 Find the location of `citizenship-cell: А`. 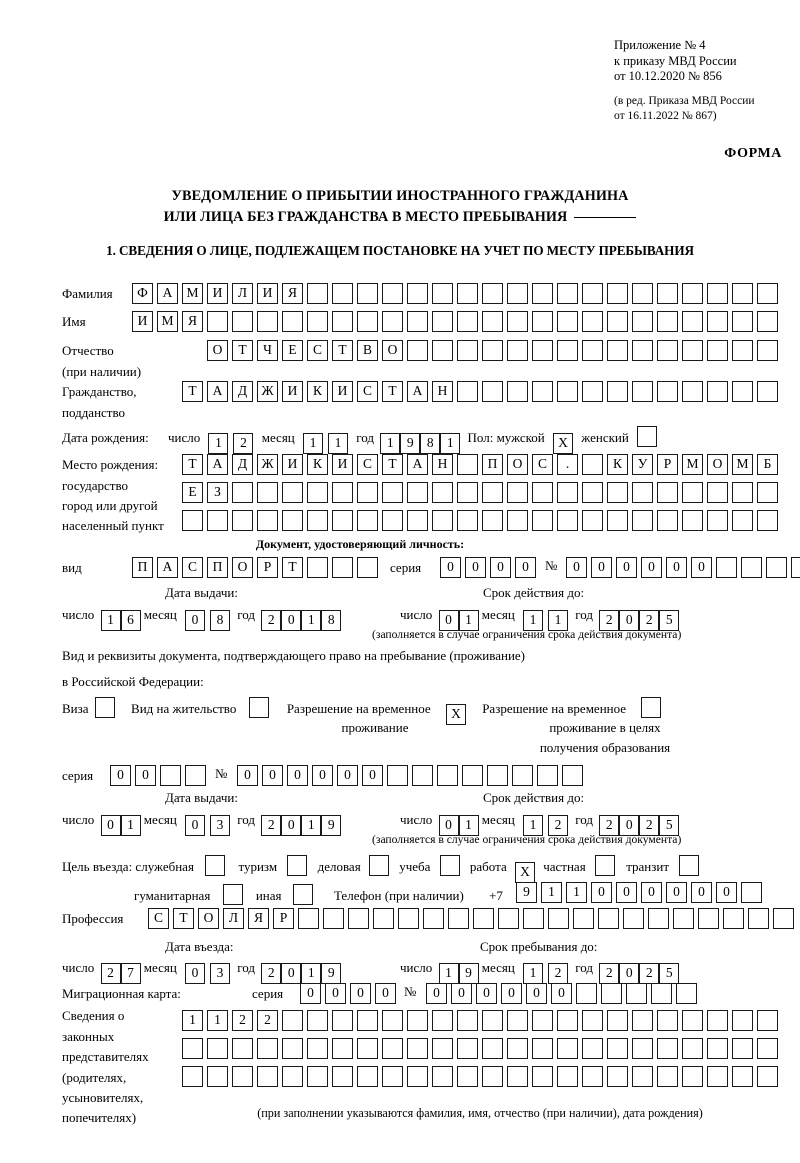

citizenship-cell: А is located at coordinates (217, 391).